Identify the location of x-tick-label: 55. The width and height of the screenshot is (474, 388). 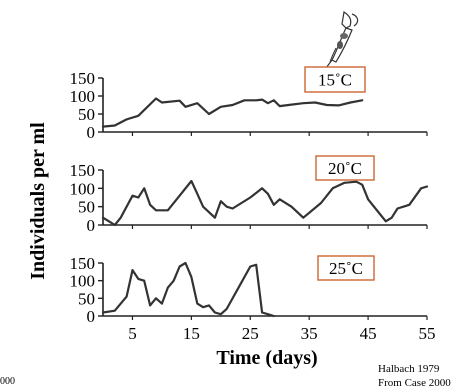
(427, 333).